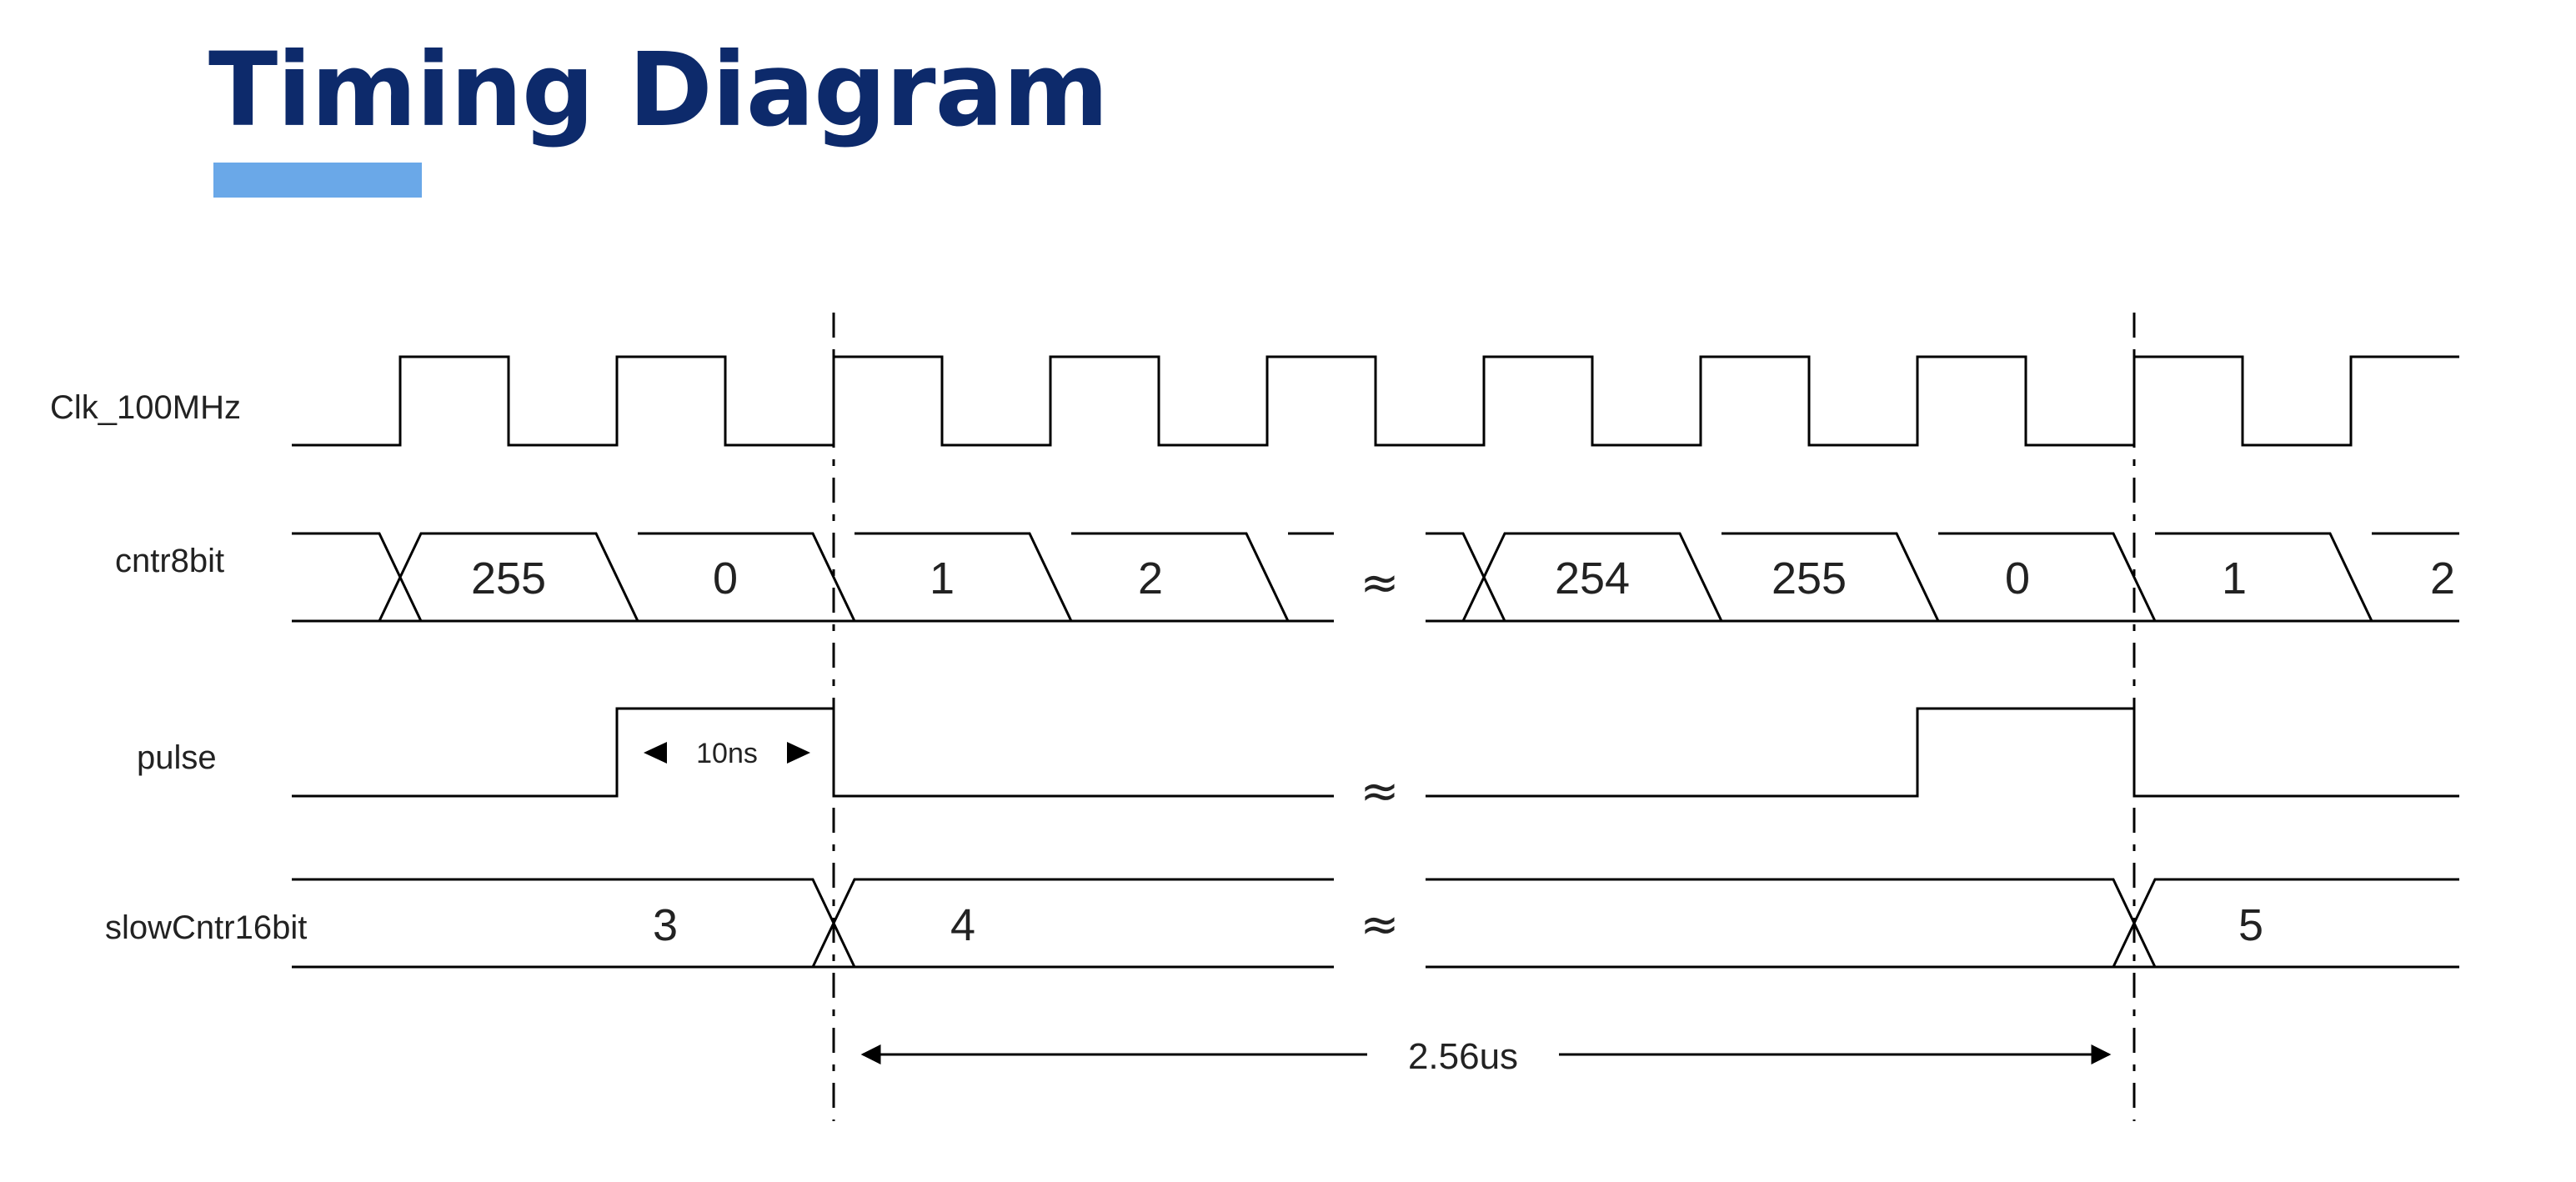 This screenshot has height=1182, width=2576. What do you see at coordinates (1375, 401) in the screenshot?
I see `clk-waveform` at bounding box center [1375, 401].